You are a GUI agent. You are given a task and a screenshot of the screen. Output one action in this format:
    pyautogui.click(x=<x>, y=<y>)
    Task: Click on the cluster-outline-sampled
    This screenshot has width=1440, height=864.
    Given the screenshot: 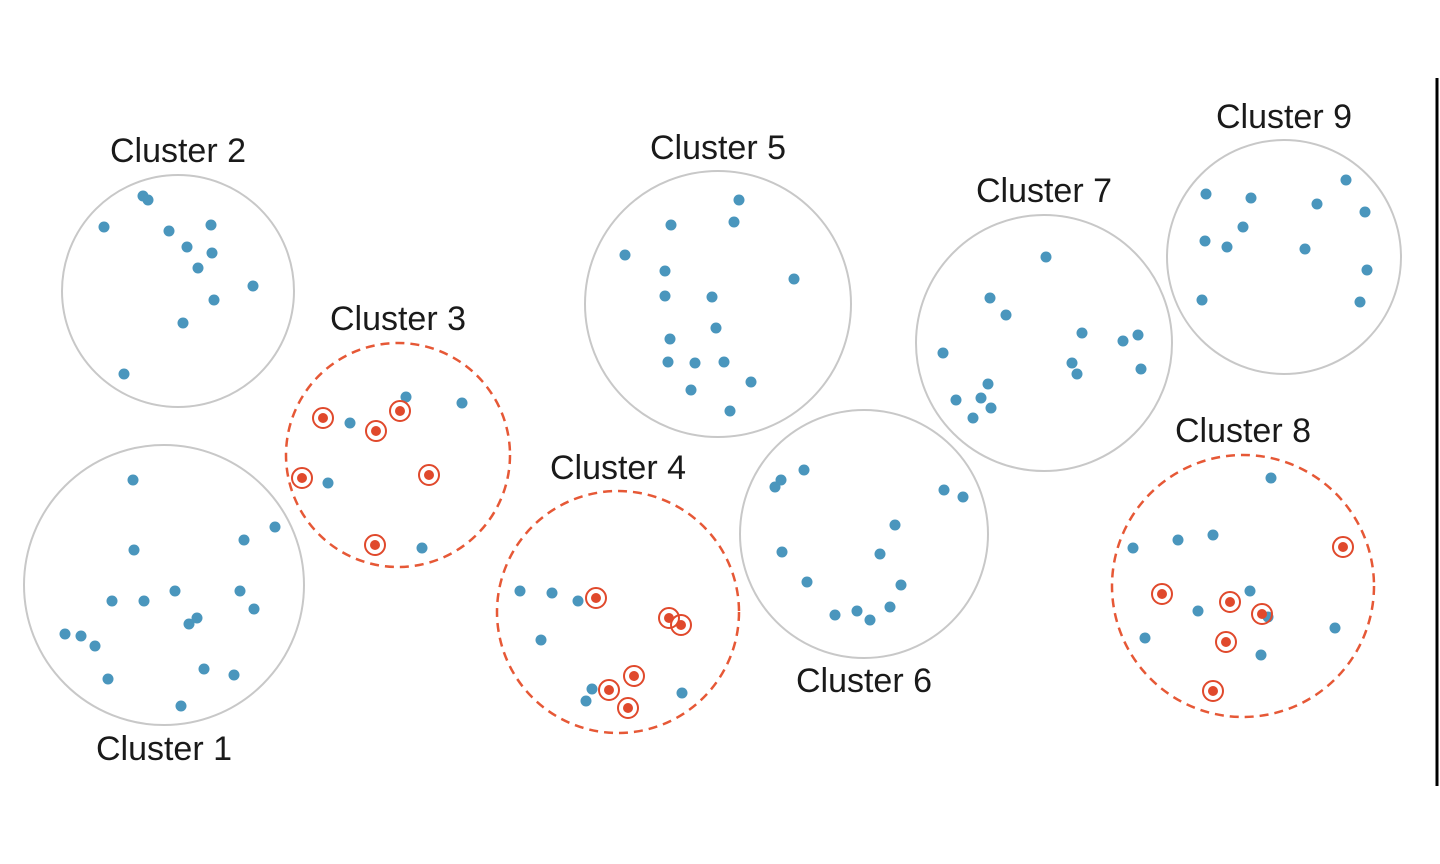 What is the action you would take?
    pyautogui.click(x=1243, y=586)
    